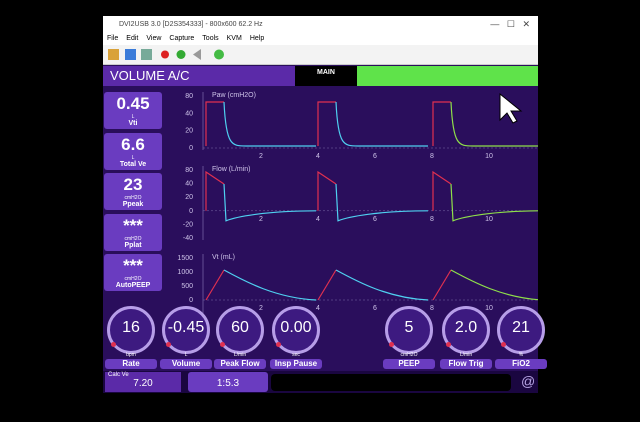  Describe the element at coordinates (113, 38) in the screenshot. I see `menu-item: File` at that location.